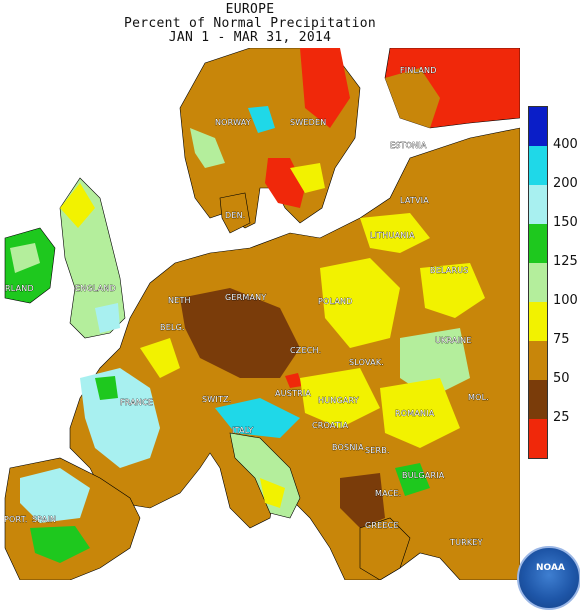 This screenshot has width=580, height=610. What do you see at coordinates (435, 363) in the screenshot?
I see `ukraine-green` at bounding box center [435, 363].